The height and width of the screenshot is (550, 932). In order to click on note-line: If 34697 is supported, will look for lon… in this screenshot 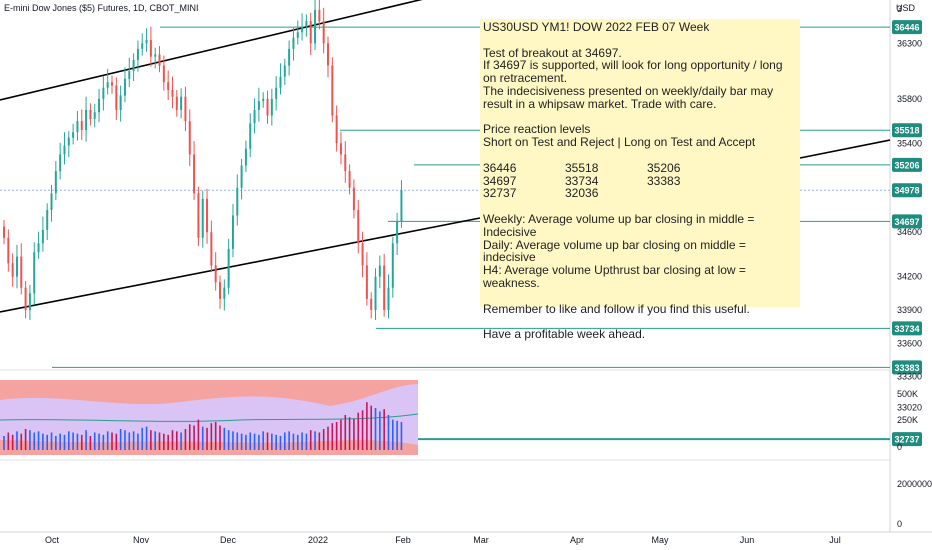, I will do `click(633, 65)`.